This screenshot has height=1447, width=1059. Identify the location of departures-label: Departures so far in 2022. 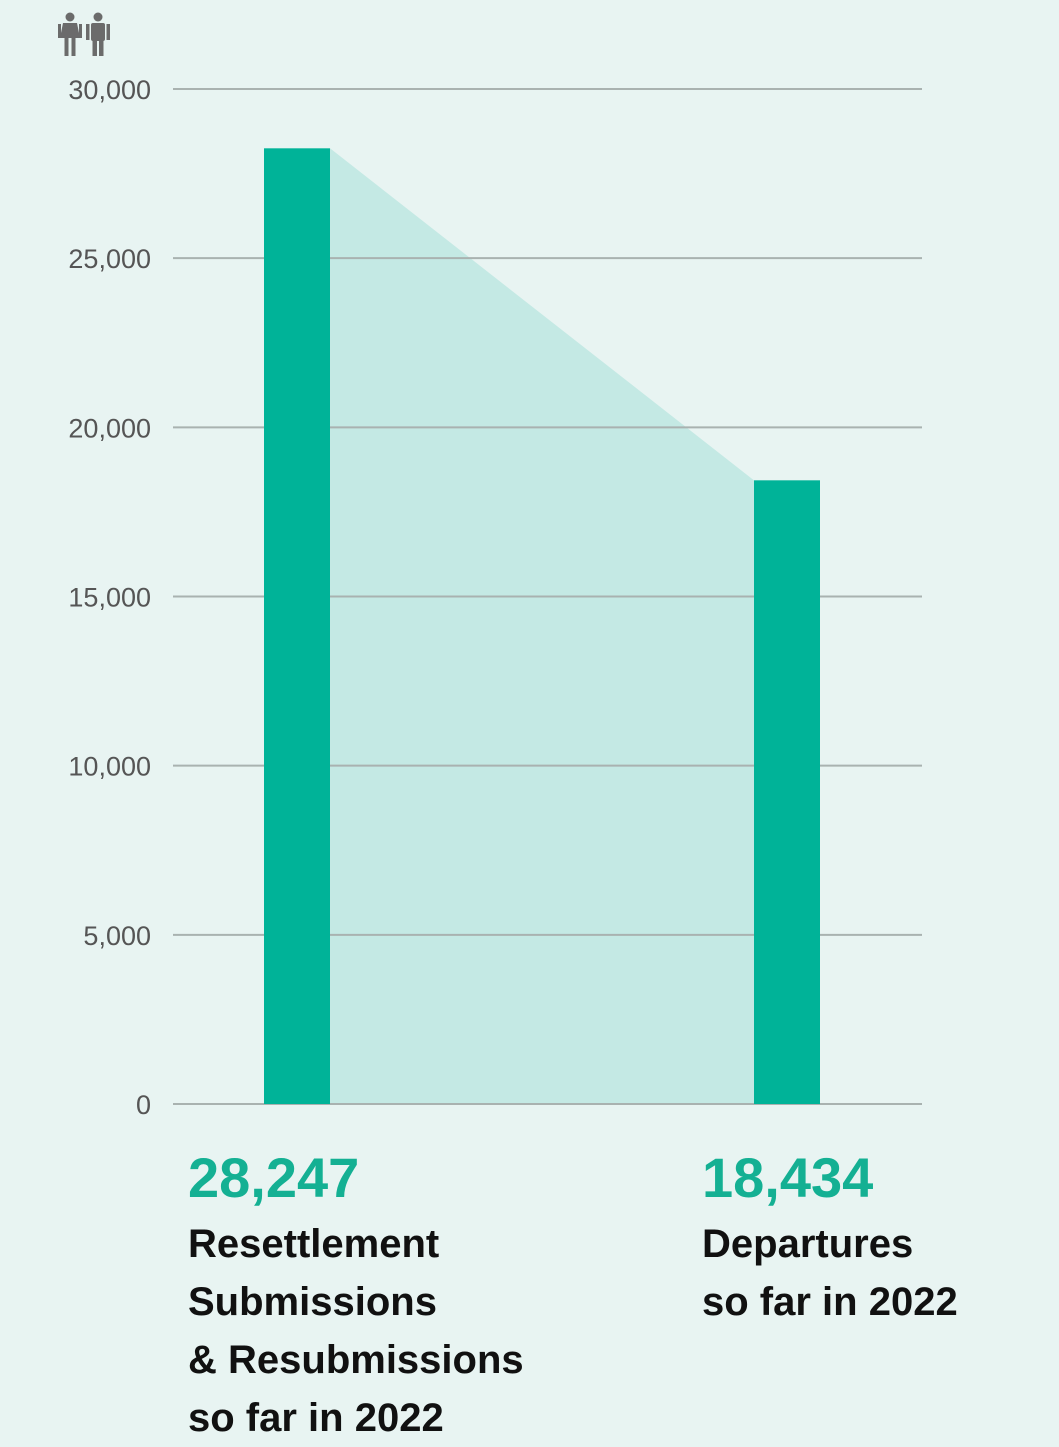
(830, 1273).